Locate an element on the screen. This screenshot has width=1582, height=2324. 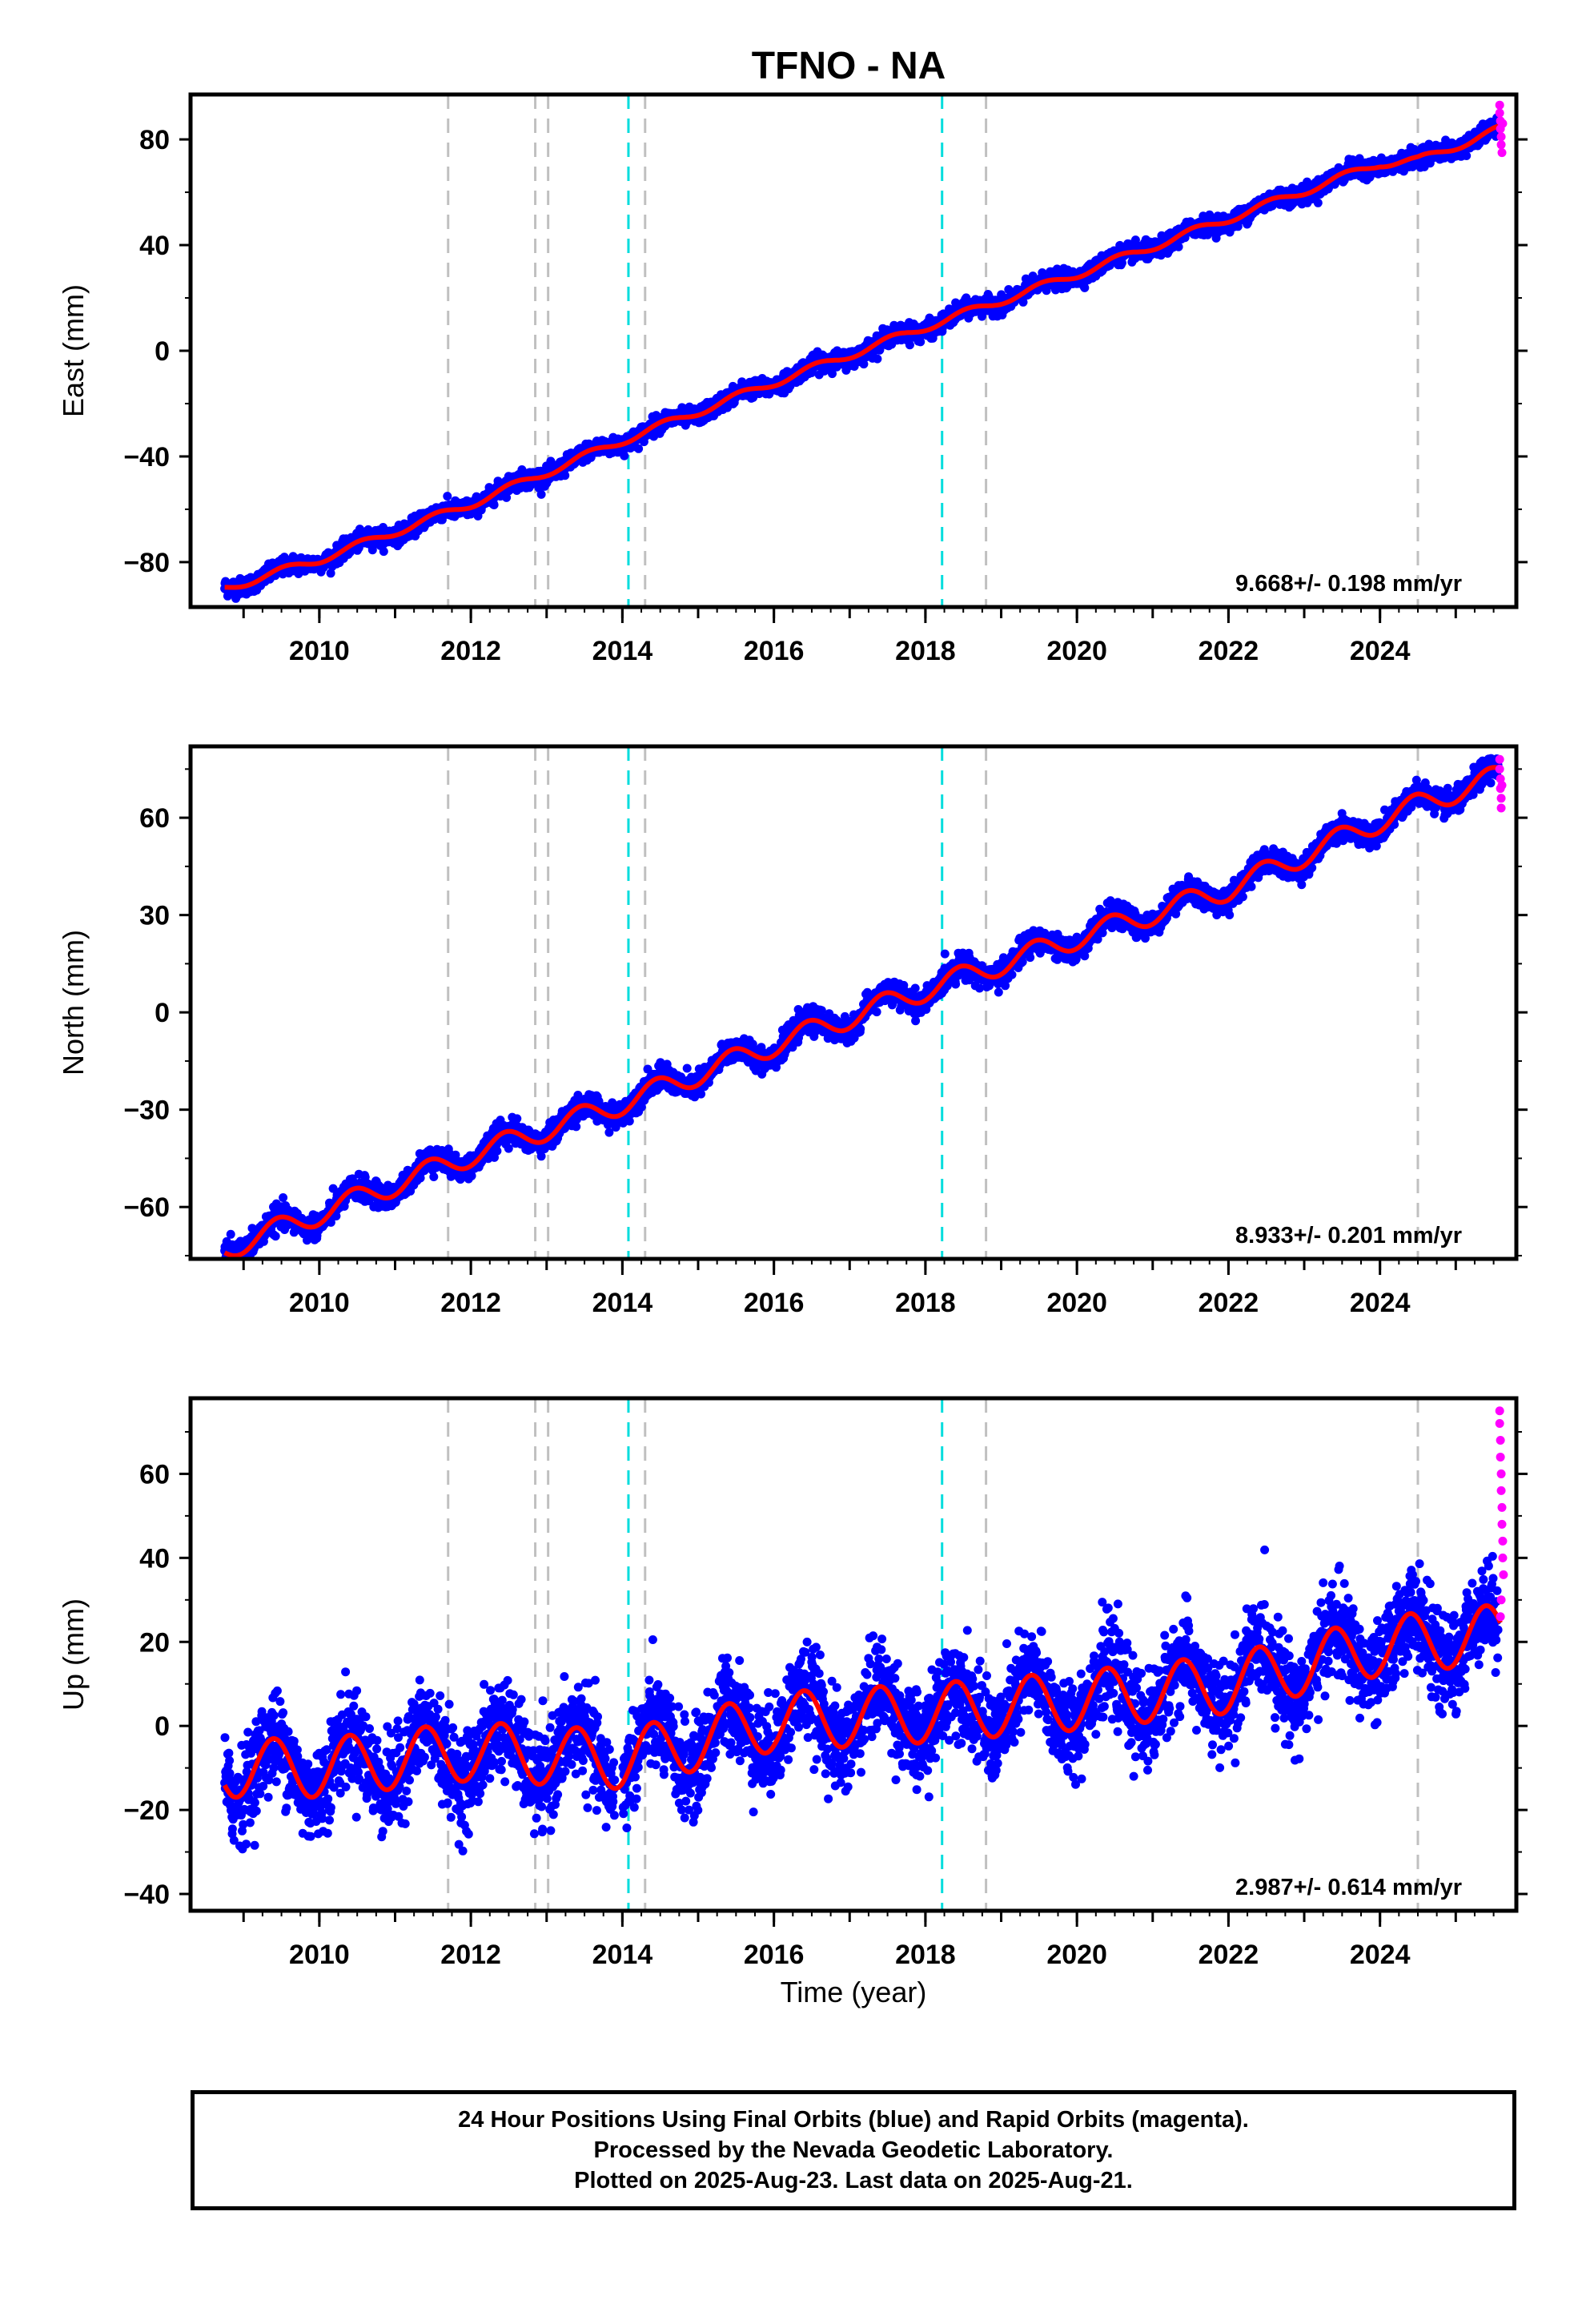
x-tick-label: 2024 is located at coordinates (1381, 651).